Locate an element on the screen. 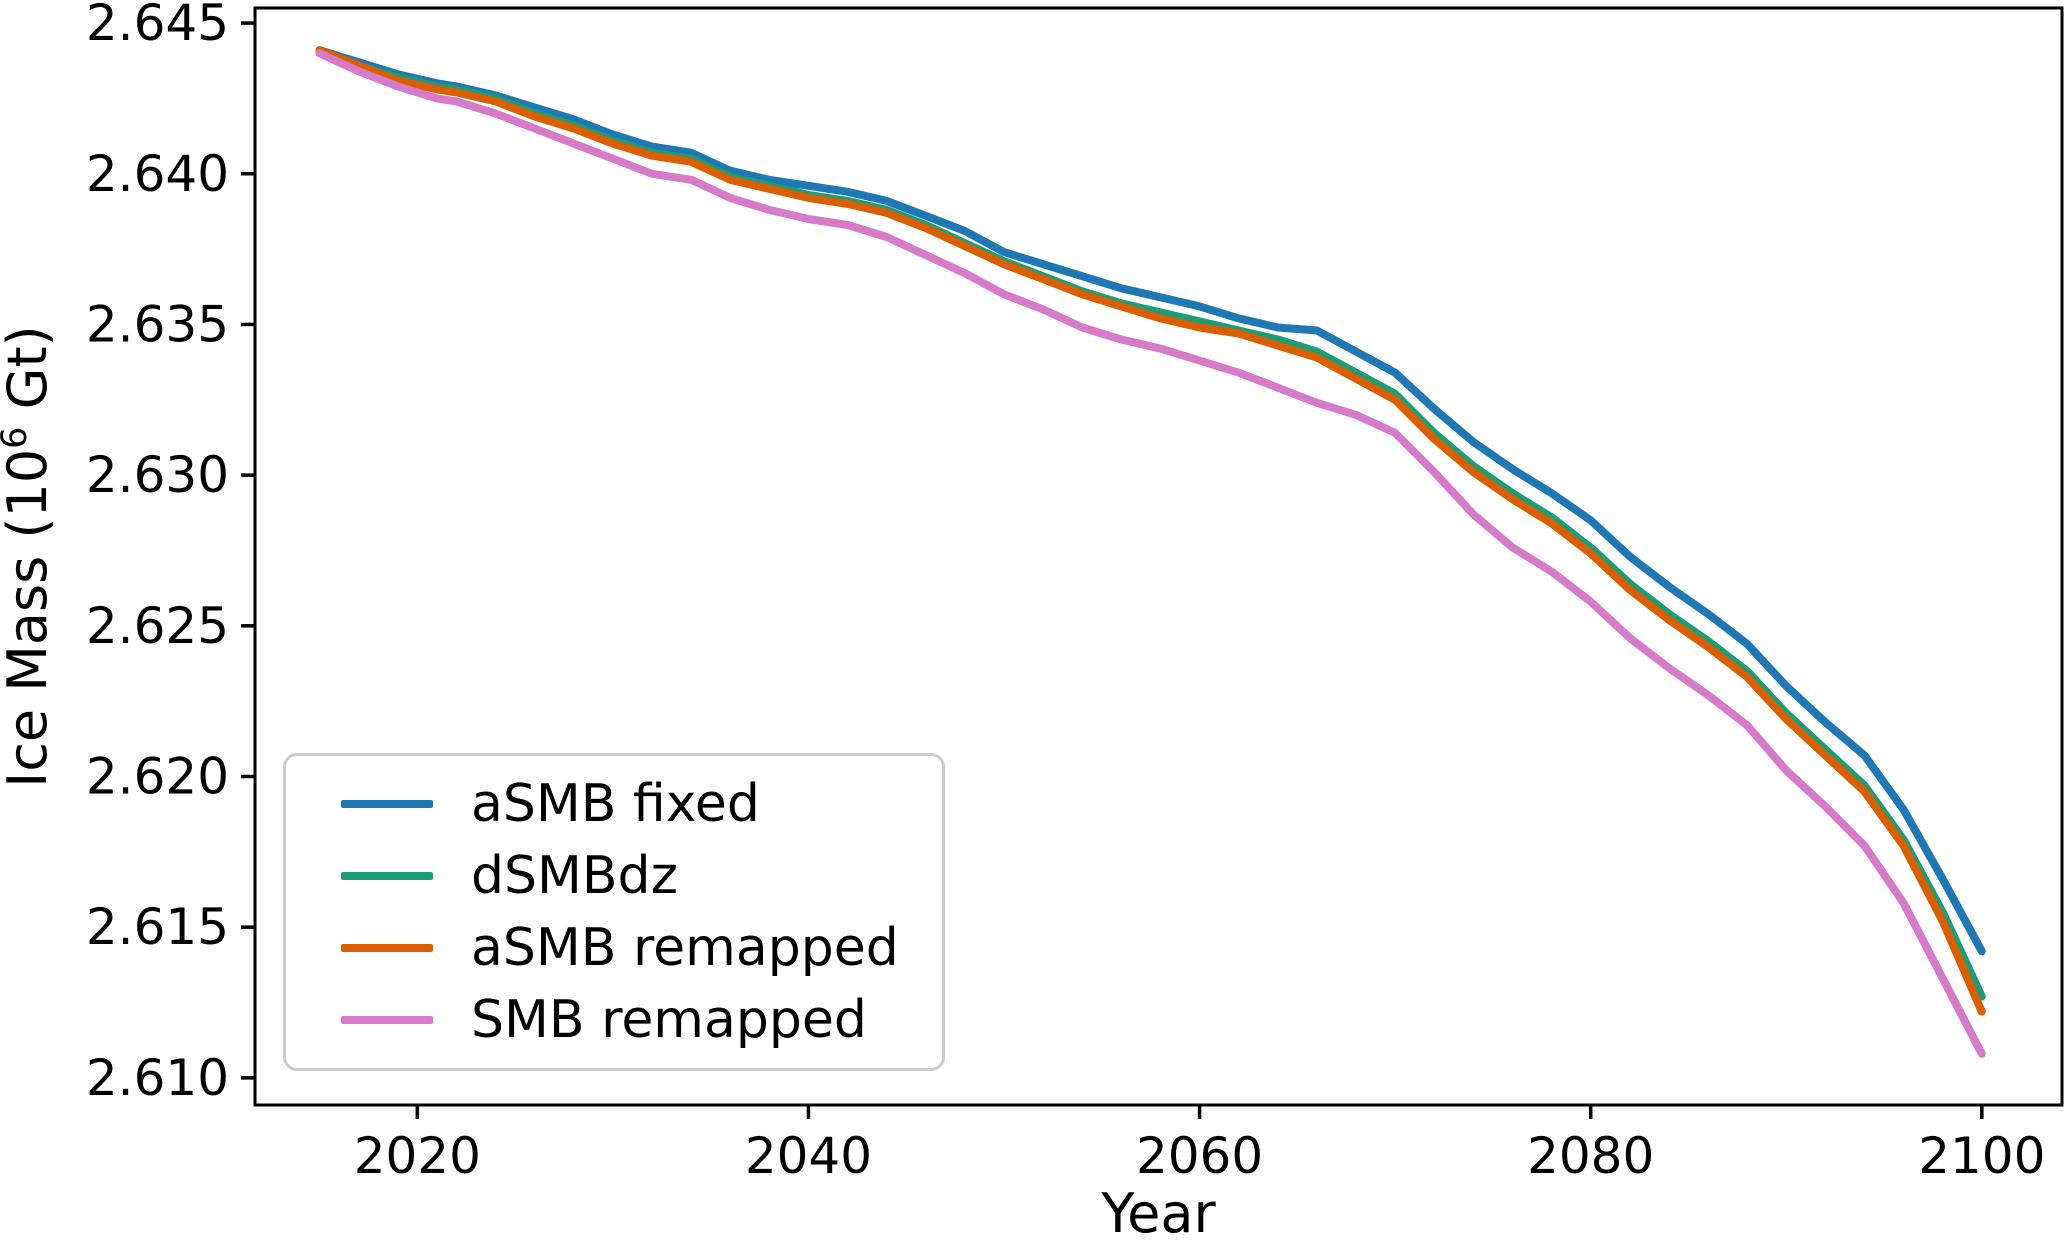  legend-label: aSMB fixed is located at coordinates (615, 804).